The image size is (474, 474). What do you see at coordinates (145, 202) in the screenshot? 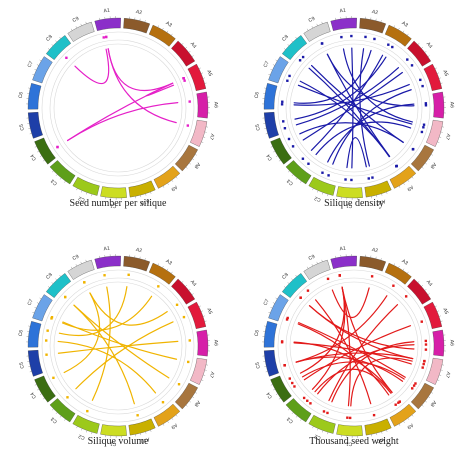
I see `chromosome-label-a10: A10` at bounding box center [145, 202].